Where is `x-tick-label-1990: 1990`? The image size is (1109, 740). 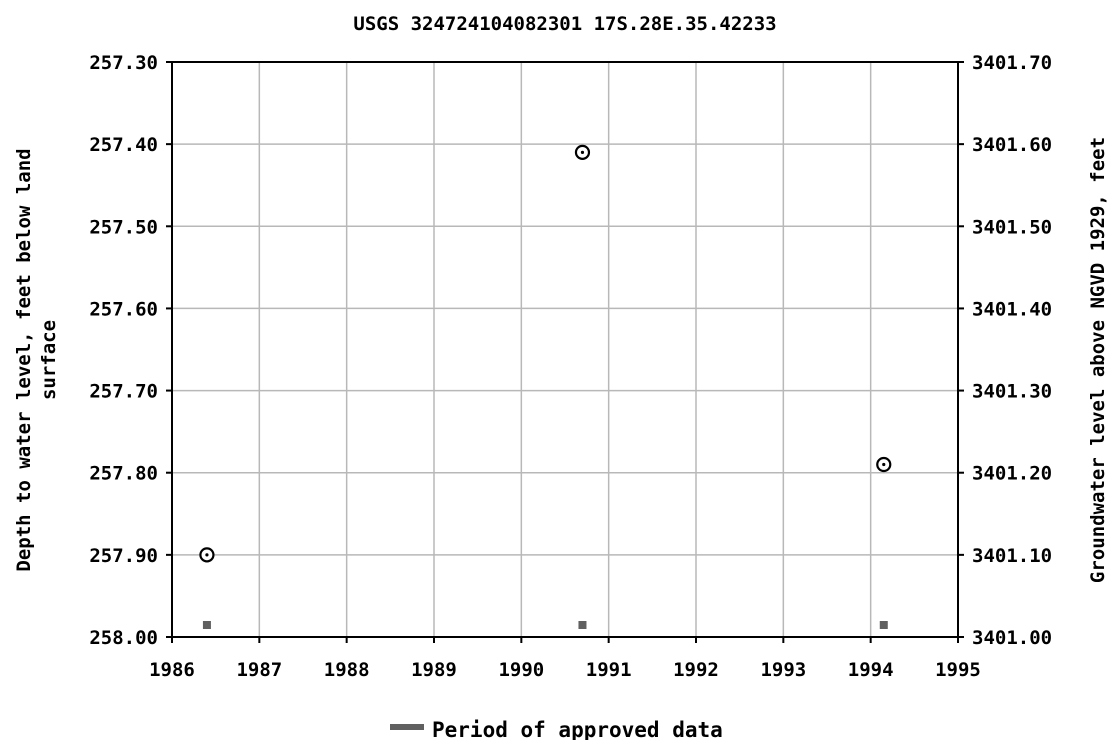
x-tick-label-1990: 1990 is located at coordinates (521, 670).